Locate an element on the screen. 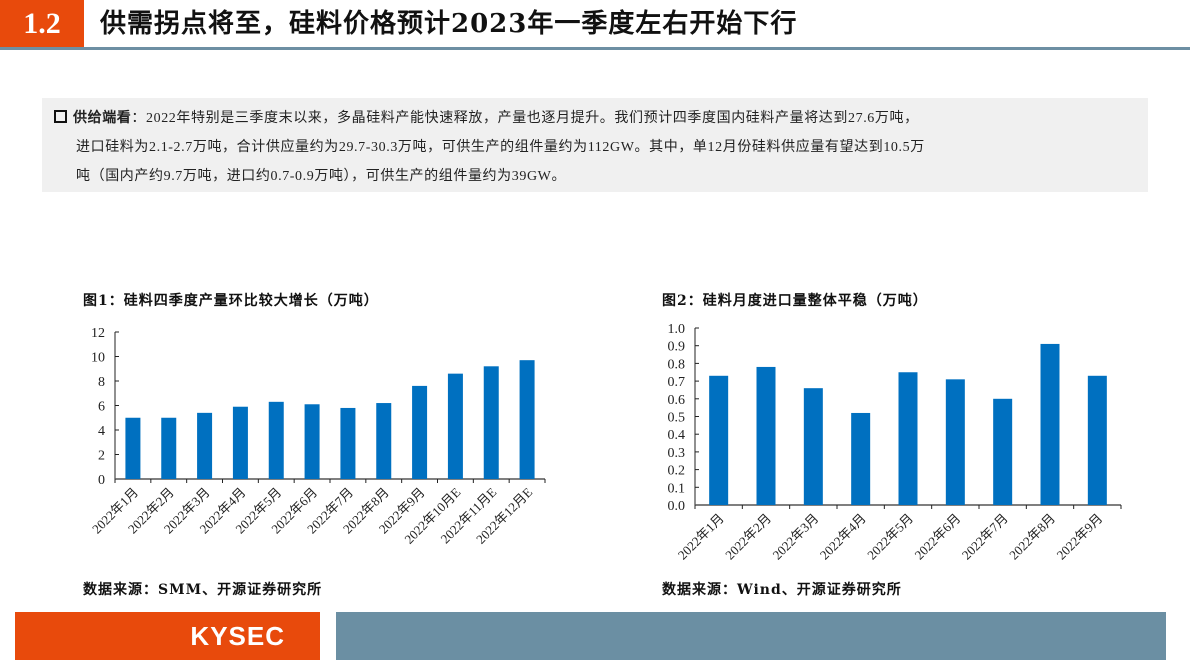 Image resolution: width=1190 pixels, height=669 pixels. y-tick-label: 0.0 is located at coordinates (677, 506).